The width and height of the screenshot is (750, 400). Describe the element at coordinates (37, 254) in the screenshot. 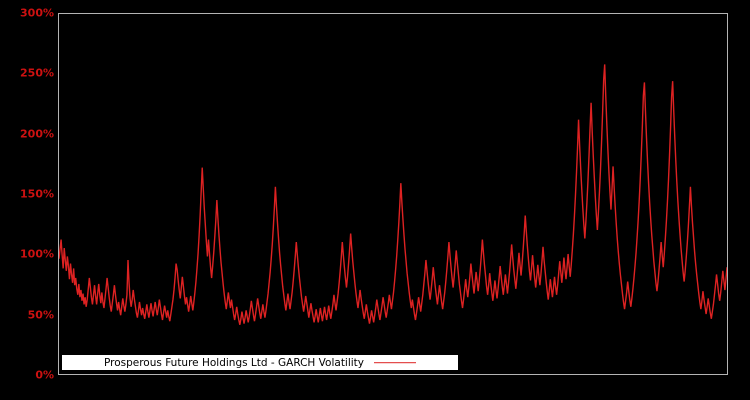

I see `y-axis-tick-label: 100%` at that location.